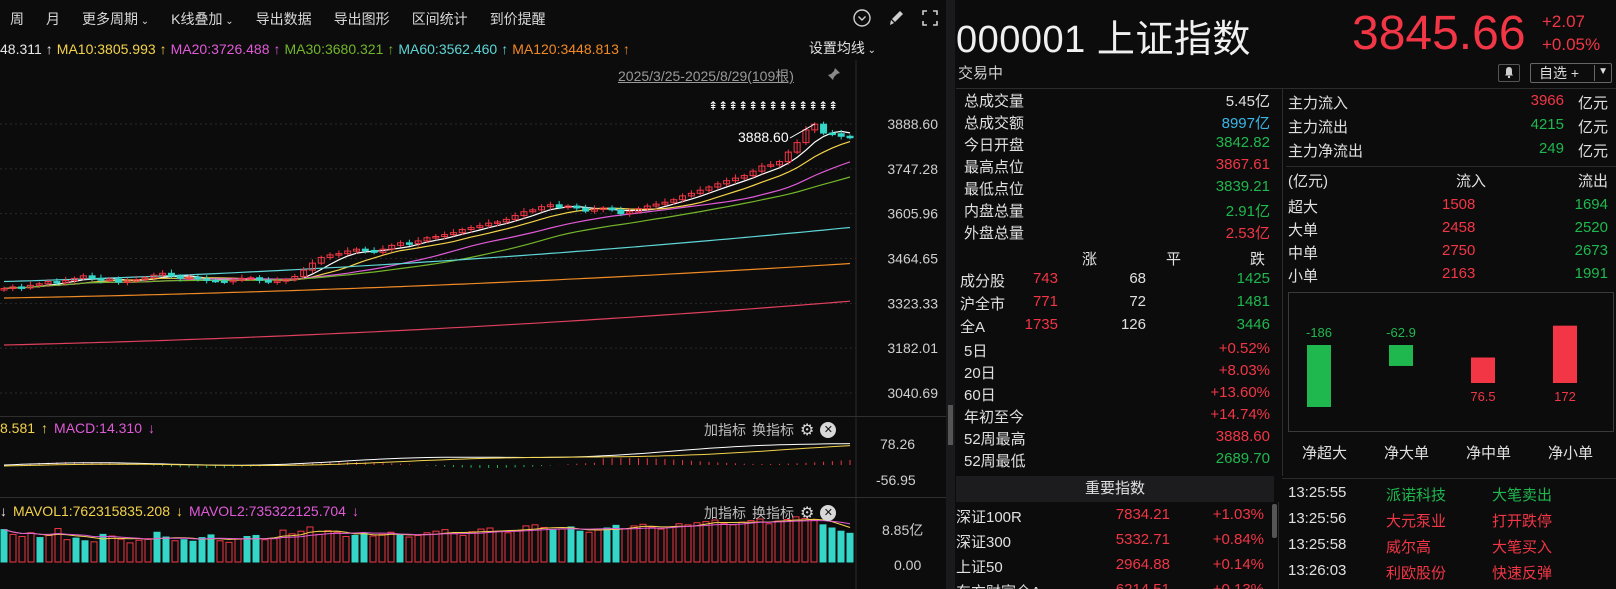 The image size is (1616, 589). I want to click on stat-value: 5.45亿, so click(1247, 101).